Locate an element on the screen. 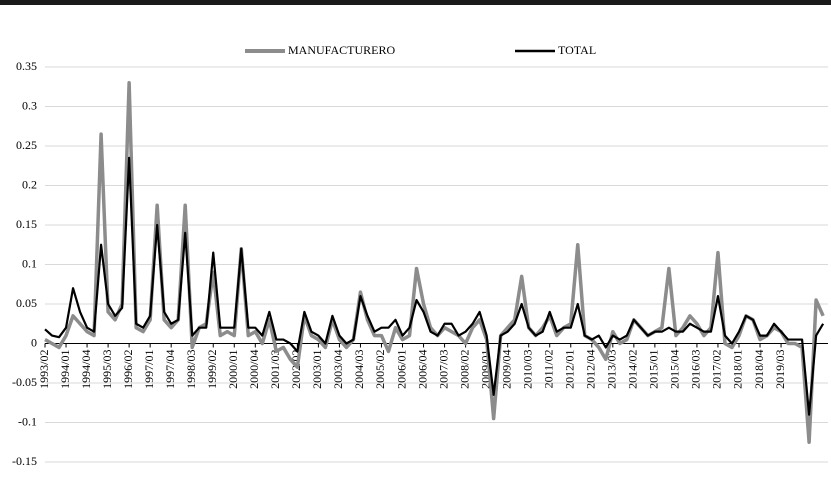 This screenshot has width=831, height=480. x-tick-label: 1993/02 is located at coordinates (44, 369).